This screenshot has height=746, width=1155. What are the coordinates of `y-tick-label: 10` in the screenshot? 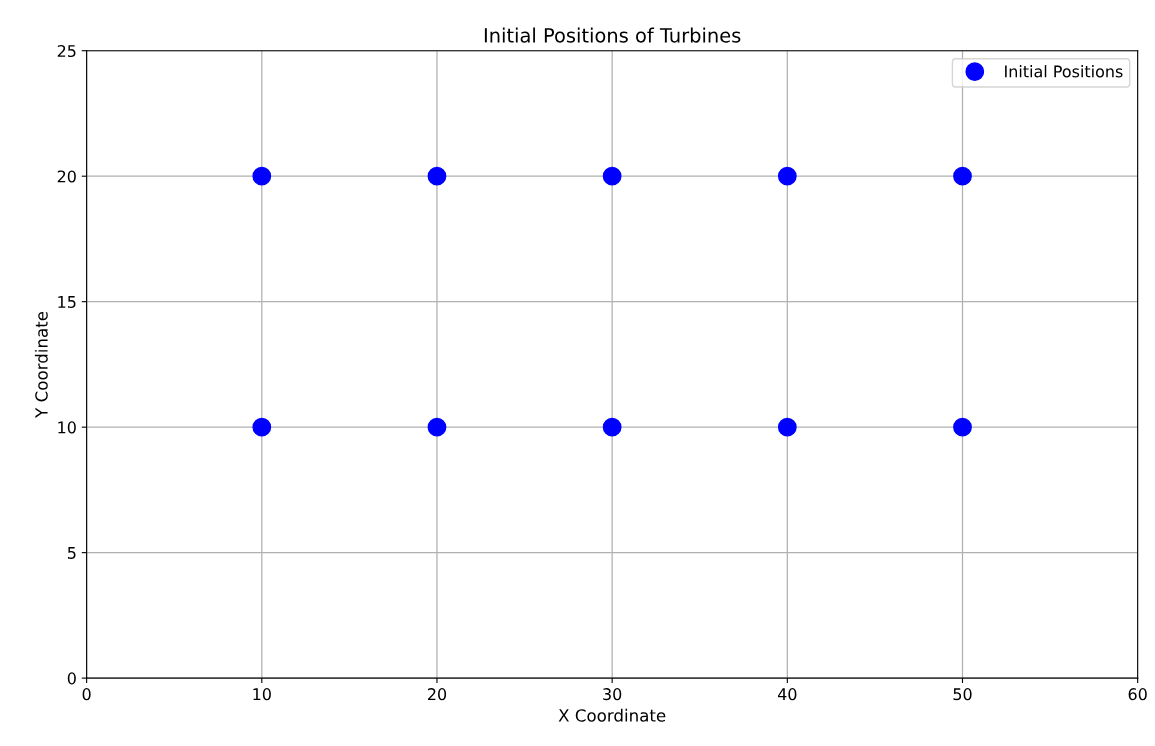 It's located at (67, 427).